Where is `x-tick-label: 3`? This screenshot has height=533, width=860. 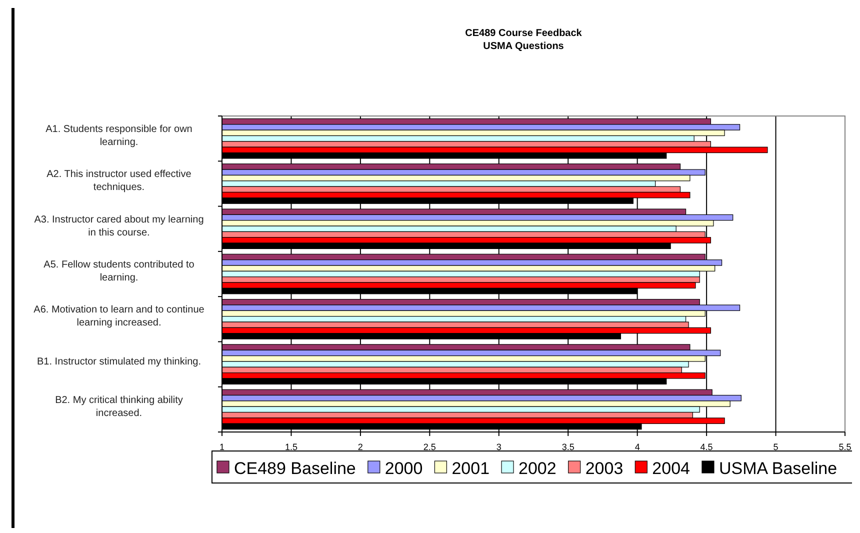
x-tick-label: 3 is located at coordinates (499, 447).